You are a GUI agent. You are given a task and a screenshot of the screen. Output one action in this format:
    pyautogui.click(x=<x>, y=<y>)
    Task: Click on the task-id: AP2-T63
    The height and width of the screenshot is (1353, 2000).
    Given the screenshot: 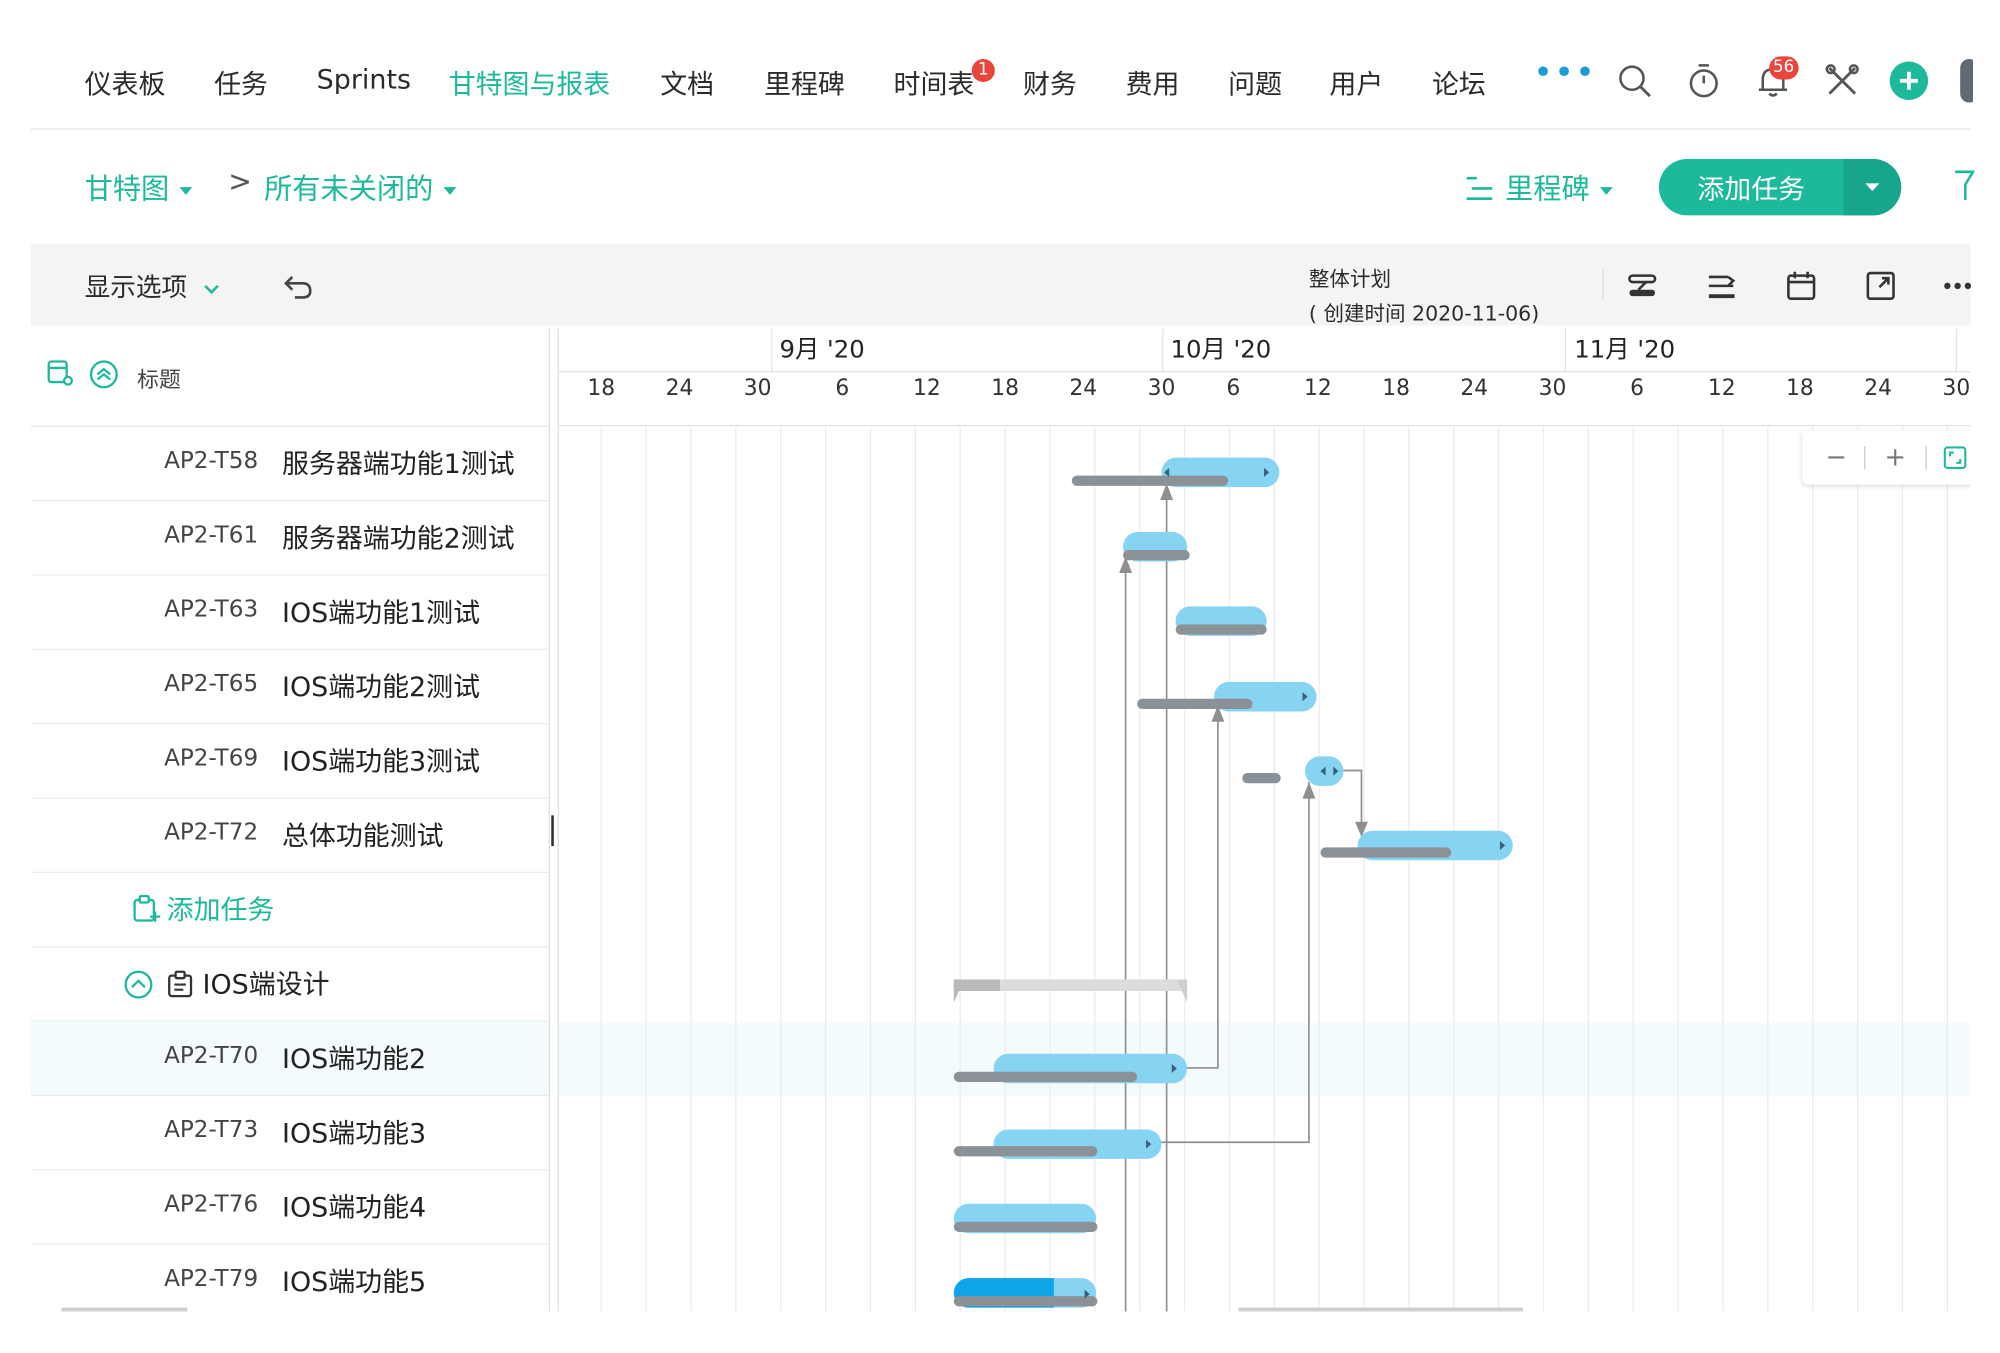 What is the action you would take?
    pyautogui.click(x=211, y=610)
    